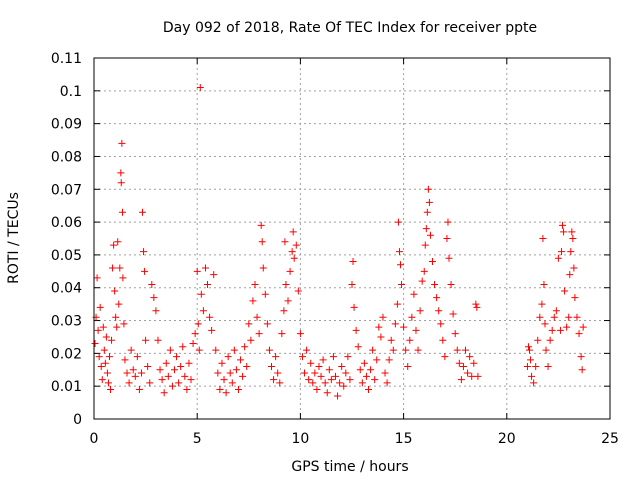 Image resolution: width=640 pixels, height=480 pixels. I want to click on y-tick-label: 0.08, so click(66, 157).